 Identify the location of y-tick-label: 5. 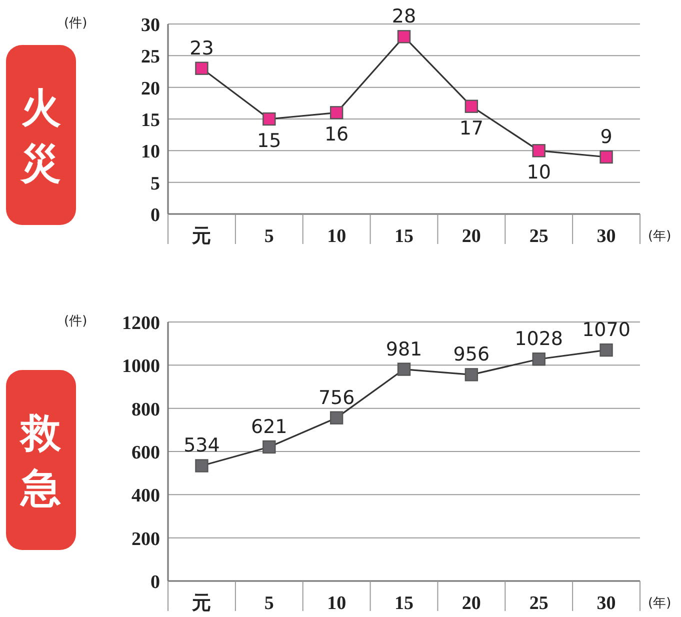
(155, 183).